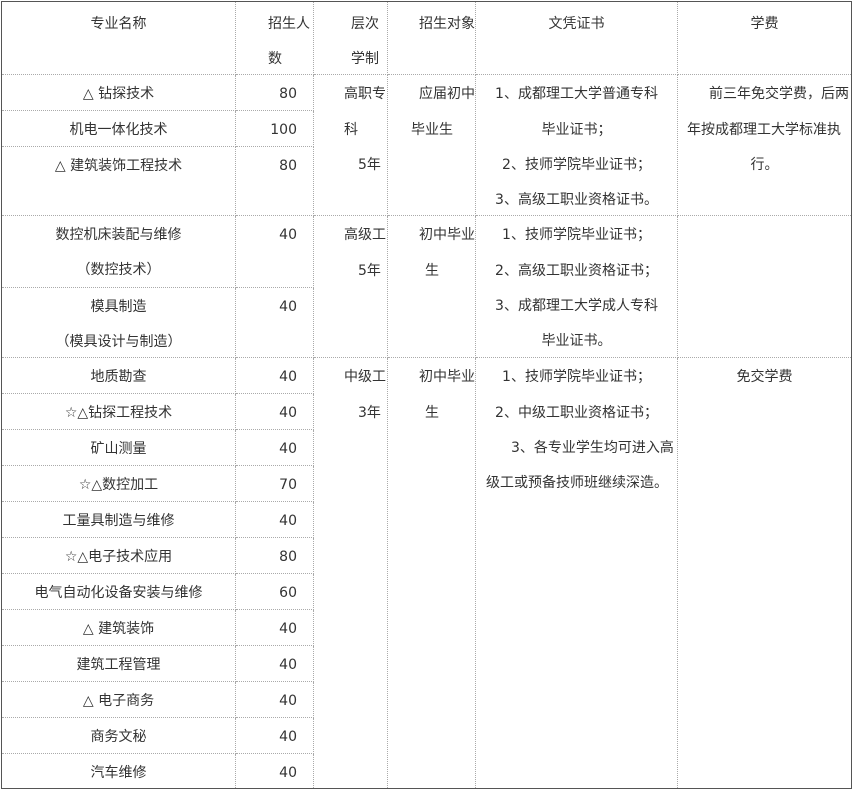 The image size is (856, 792). I want to click on target-line: 毕业生, so click(432, 130).